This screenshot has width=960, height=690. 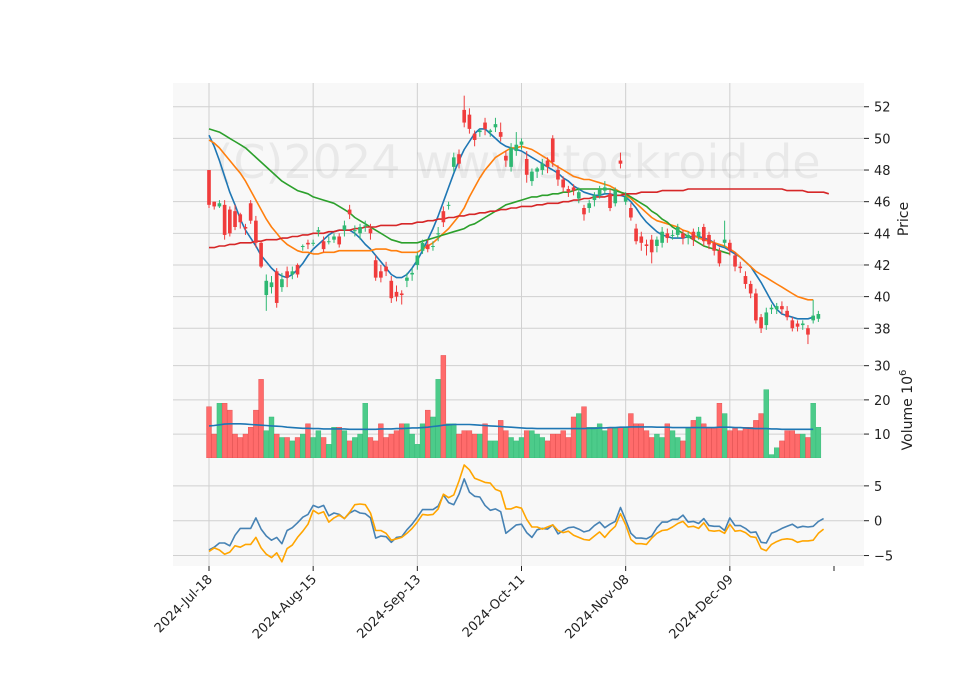 What do you see at coordinates (882, 329) in the screenshot?
I see `price-tick-label: 38` at bounding box center [882, 329].